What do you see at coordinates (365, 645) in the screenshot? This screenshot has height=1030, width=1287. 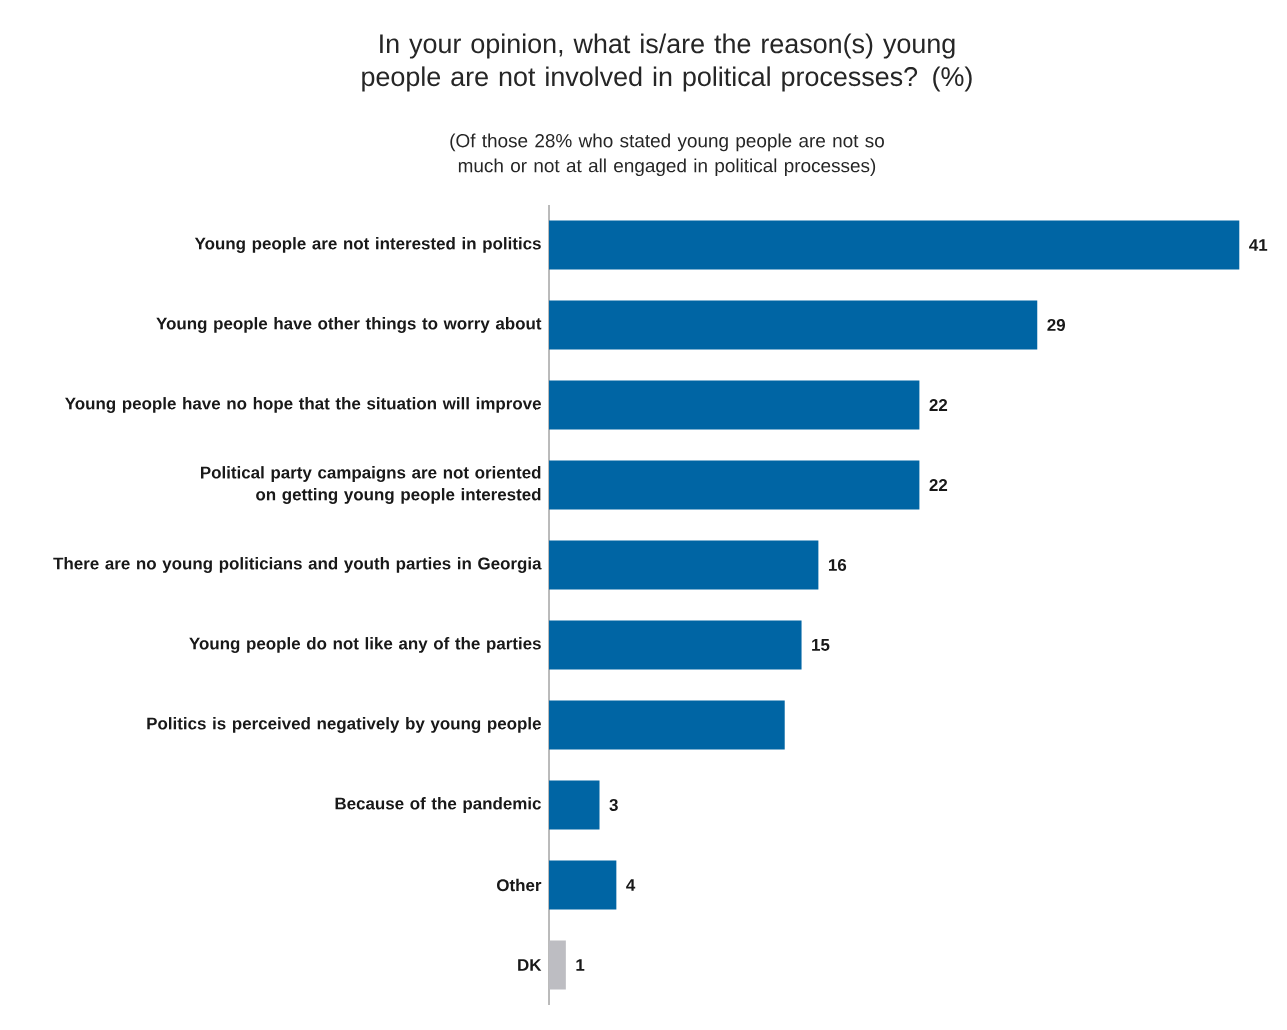 I see `y-tick-label: Young people do not like any of the parties` at bounding box center [365, 645].